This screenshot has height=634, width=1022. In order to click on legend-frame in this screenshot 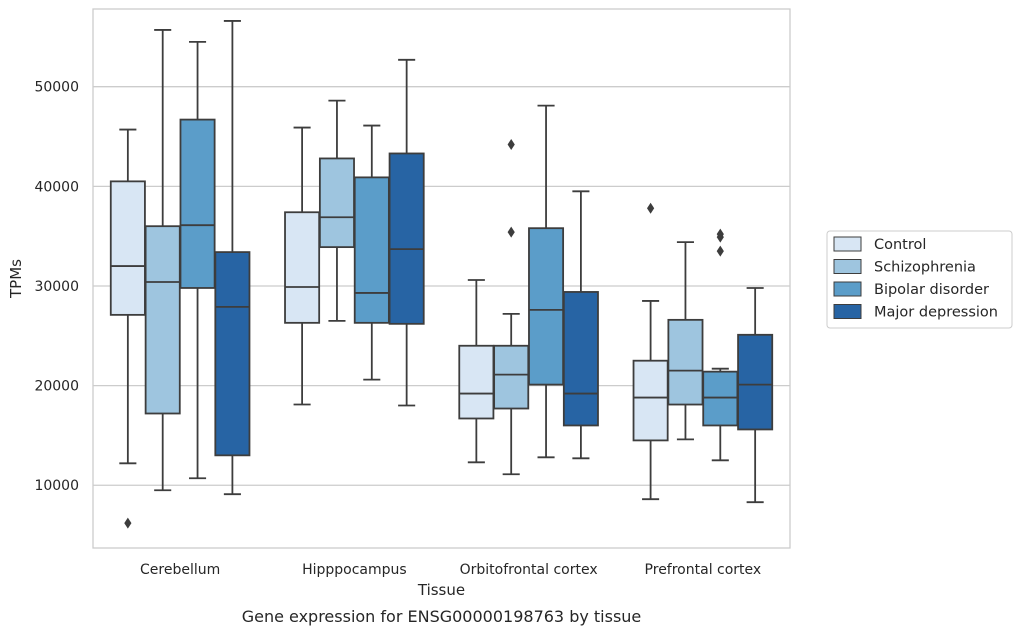, I will do `click(919, 279)`.